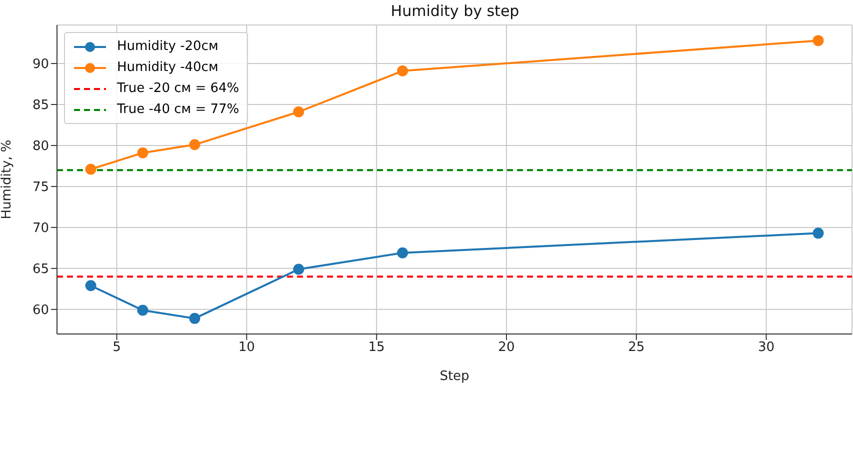 The image size is (853, 474). I want to click on y-tick-label: 70, so click(40, 228).